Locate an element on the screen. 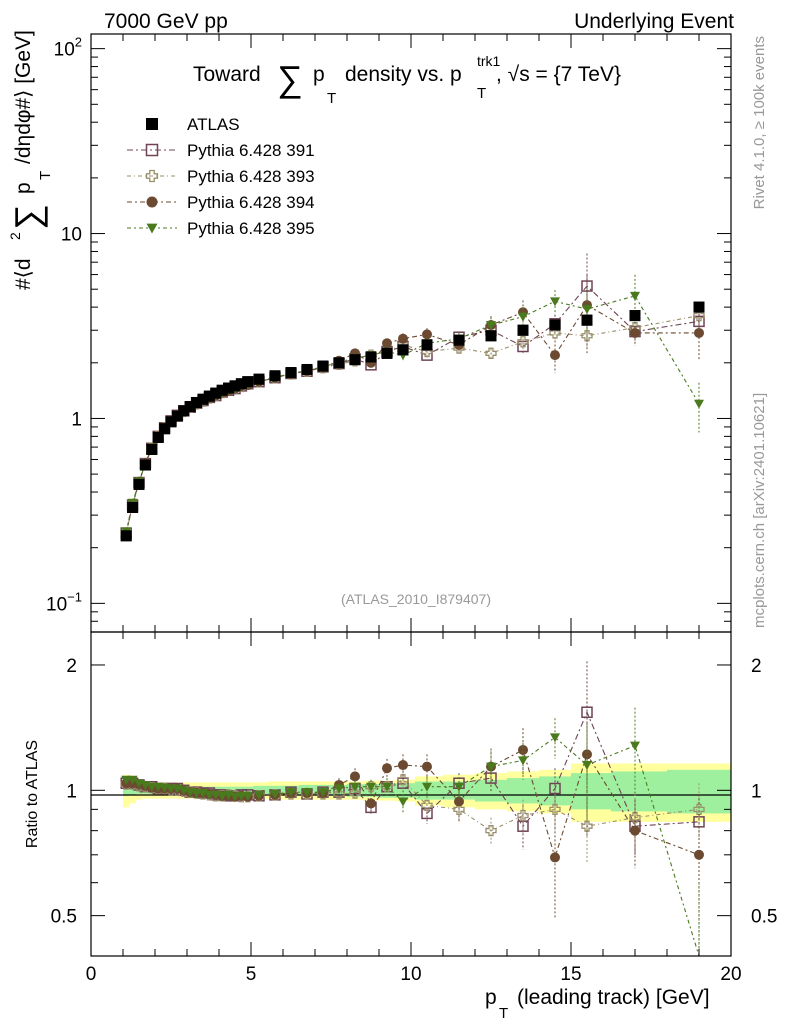  title-sup-trk1: trk1 is located at coordinates (489, 61).